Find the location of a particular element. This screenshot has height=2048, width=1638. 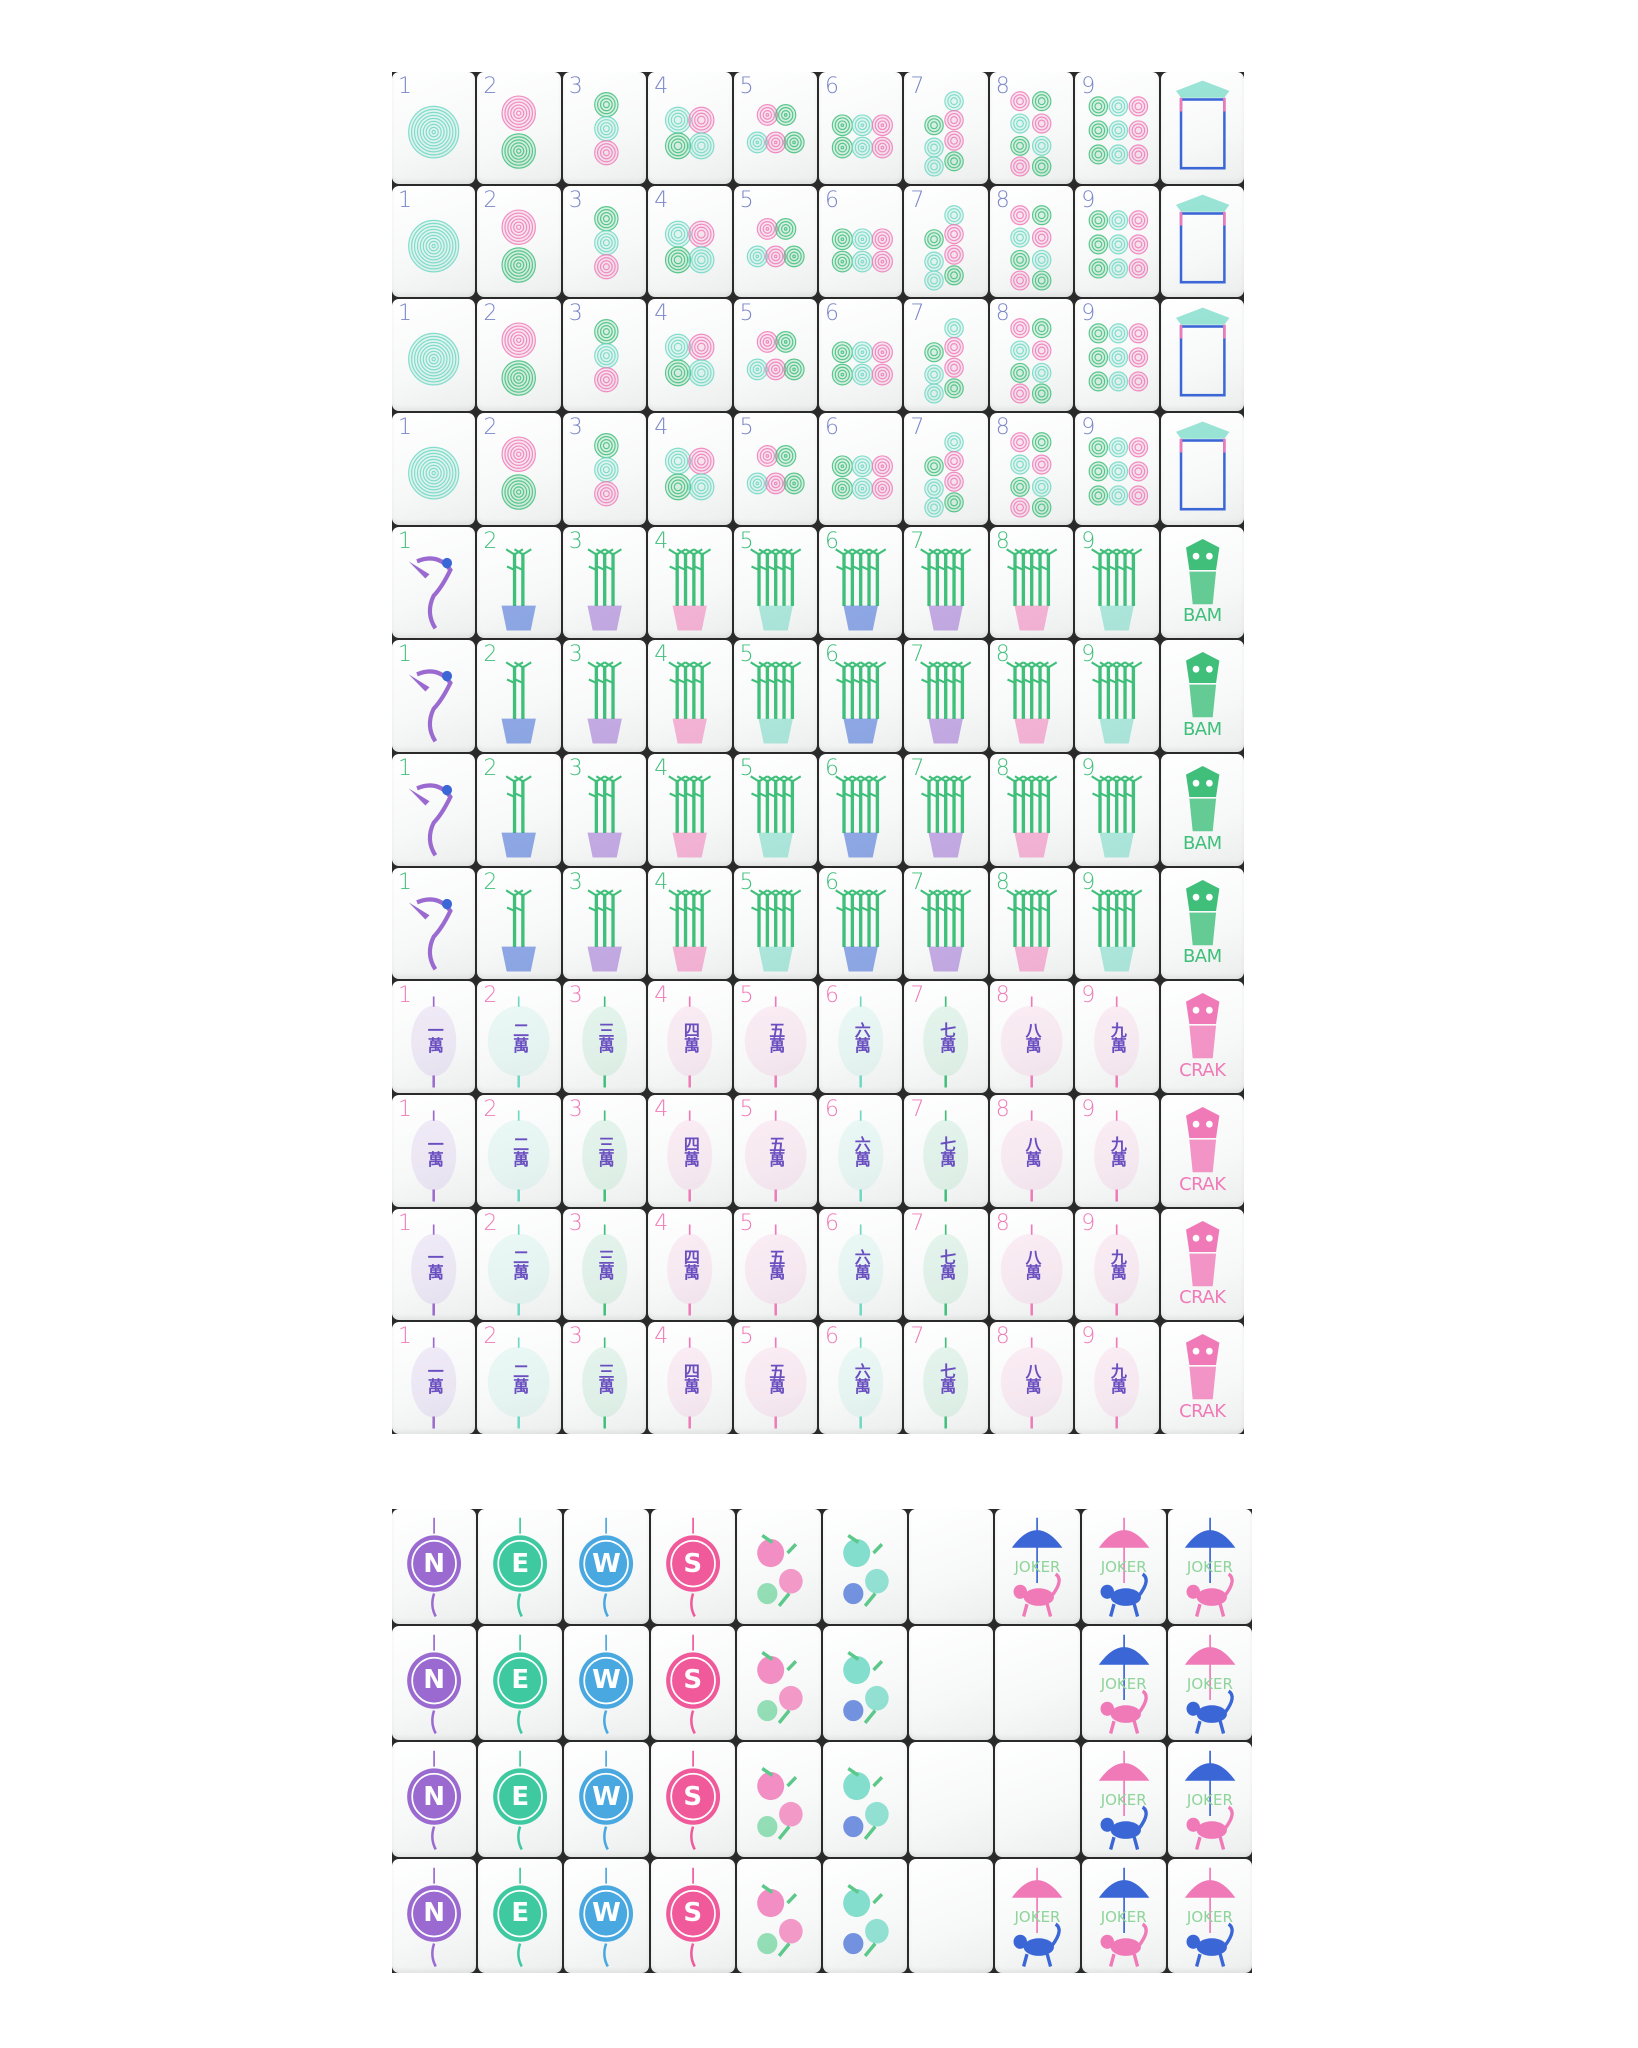

tile-number: 1 is located at coordinates (405, 768).